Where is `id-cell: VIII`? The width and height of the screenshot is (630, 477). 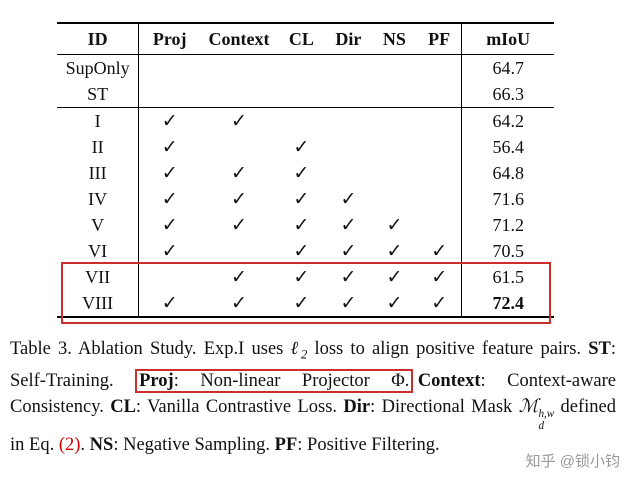
id-cell: VIII is located at coordinates (98, 303).